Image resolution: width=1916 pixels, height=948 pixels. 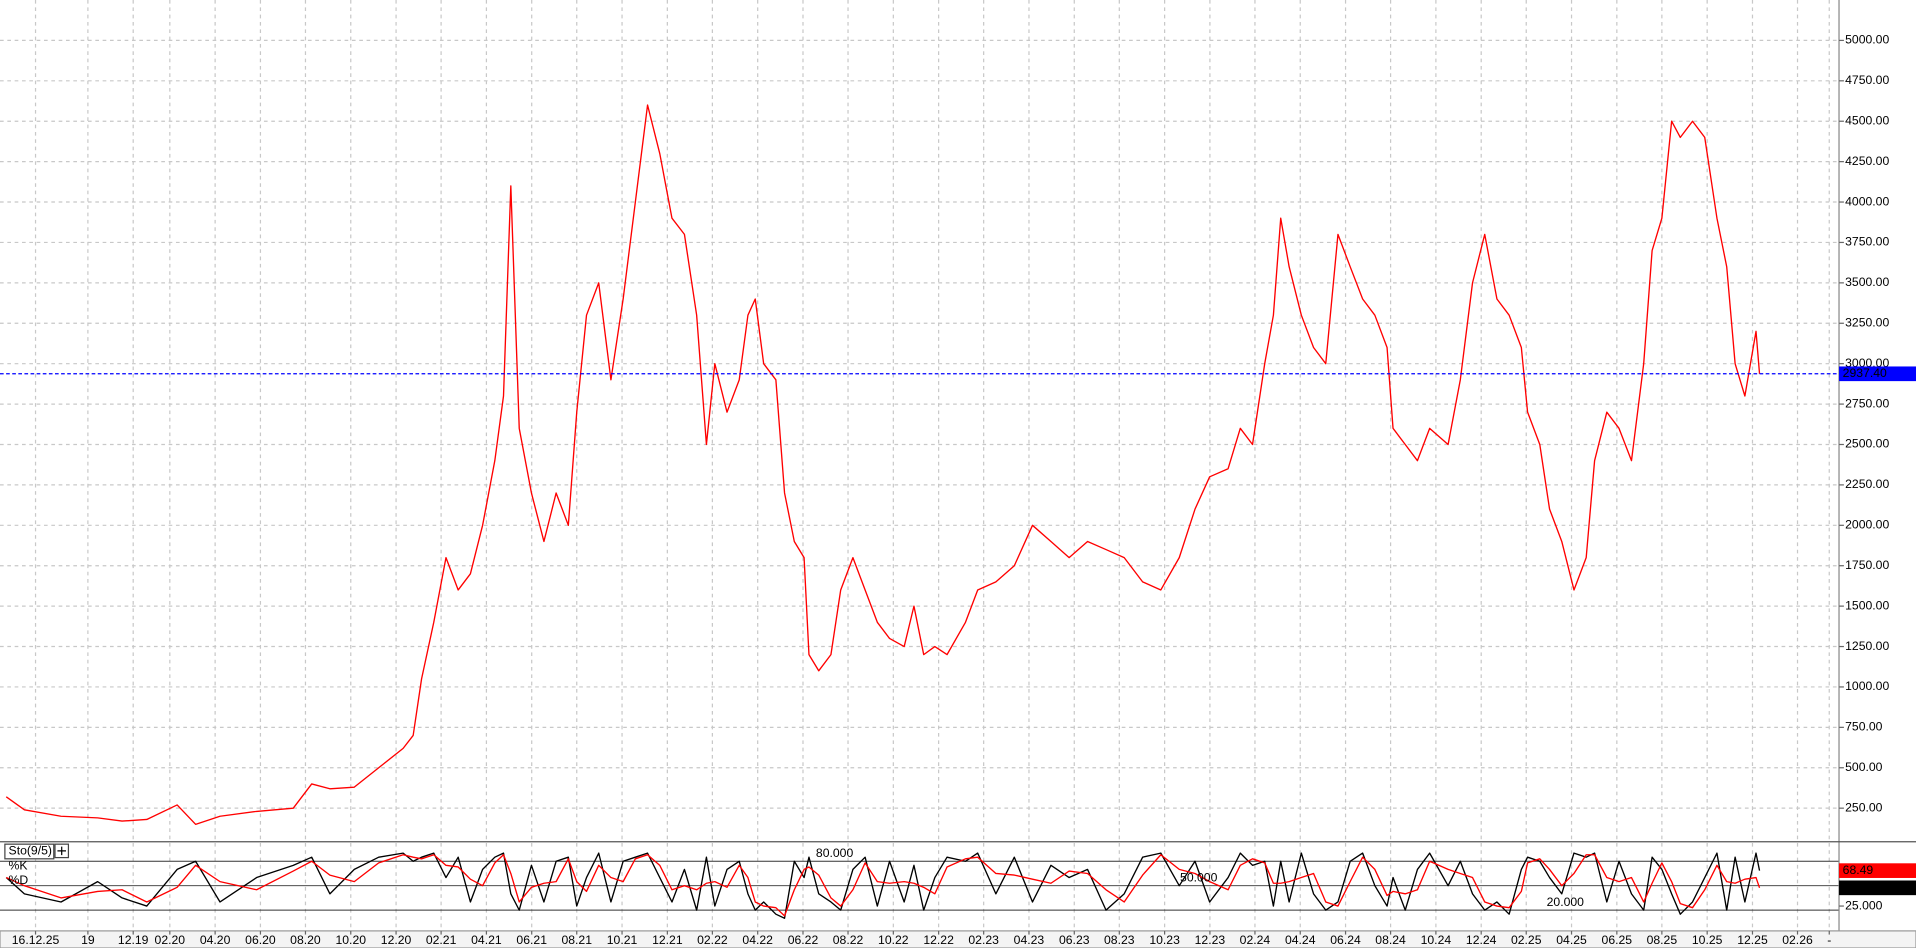 What do you see at coordinates (350, 940) in the screenshot?
I see `x-tick-label: 10.20` at bounding box center [350, 940].